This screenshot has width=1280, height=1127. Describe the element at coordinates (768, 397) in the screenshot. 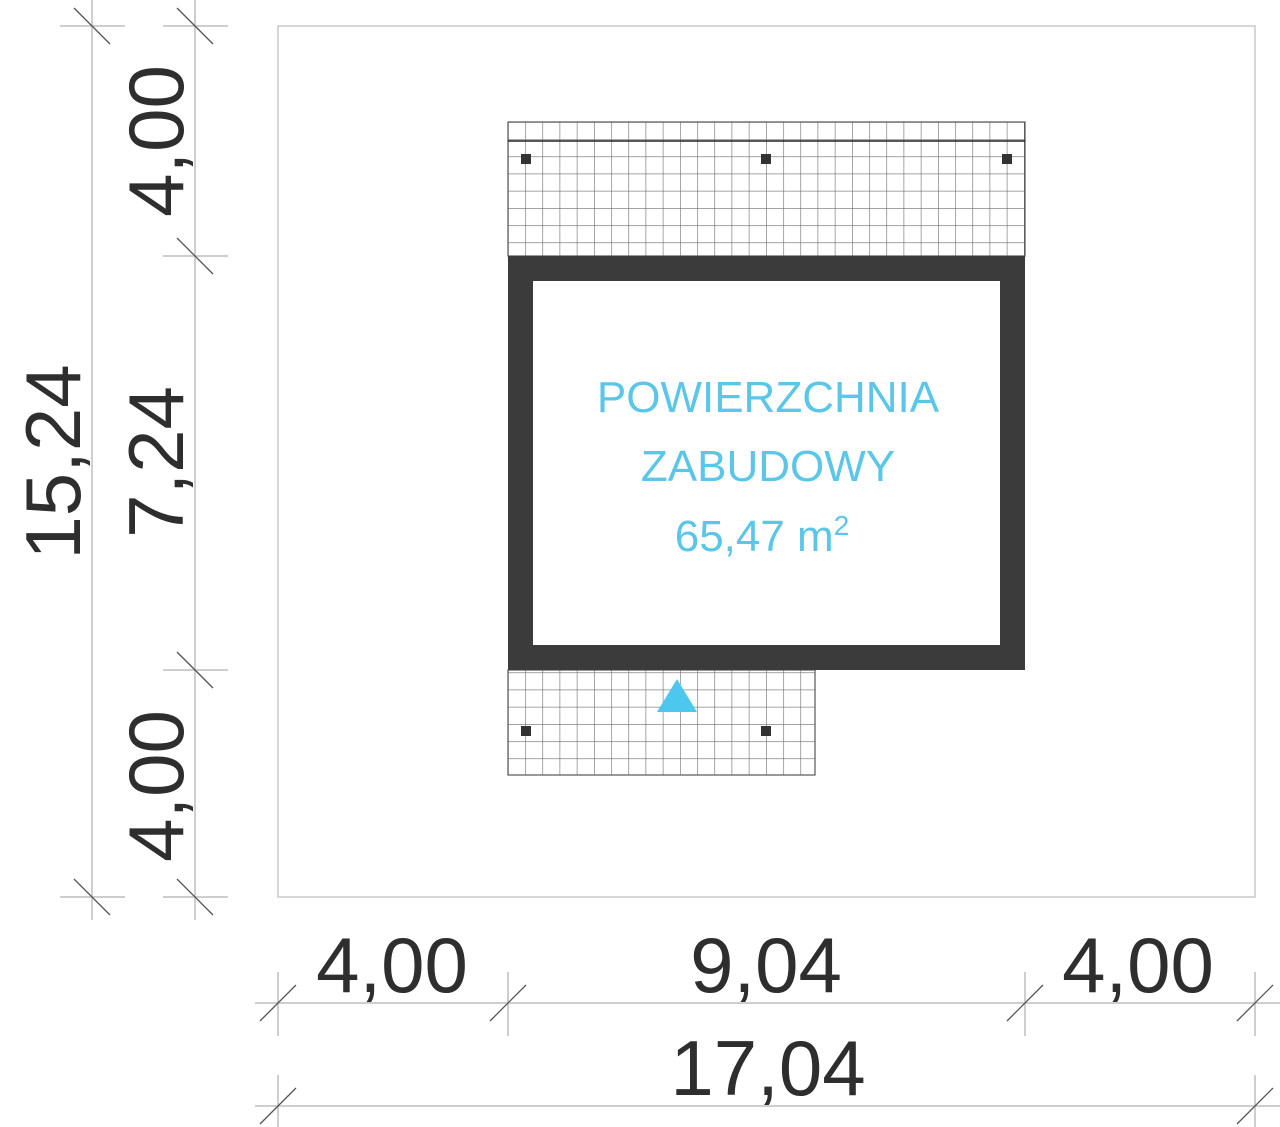

I see `label-line1: POWIERZCHNIA` at that location.